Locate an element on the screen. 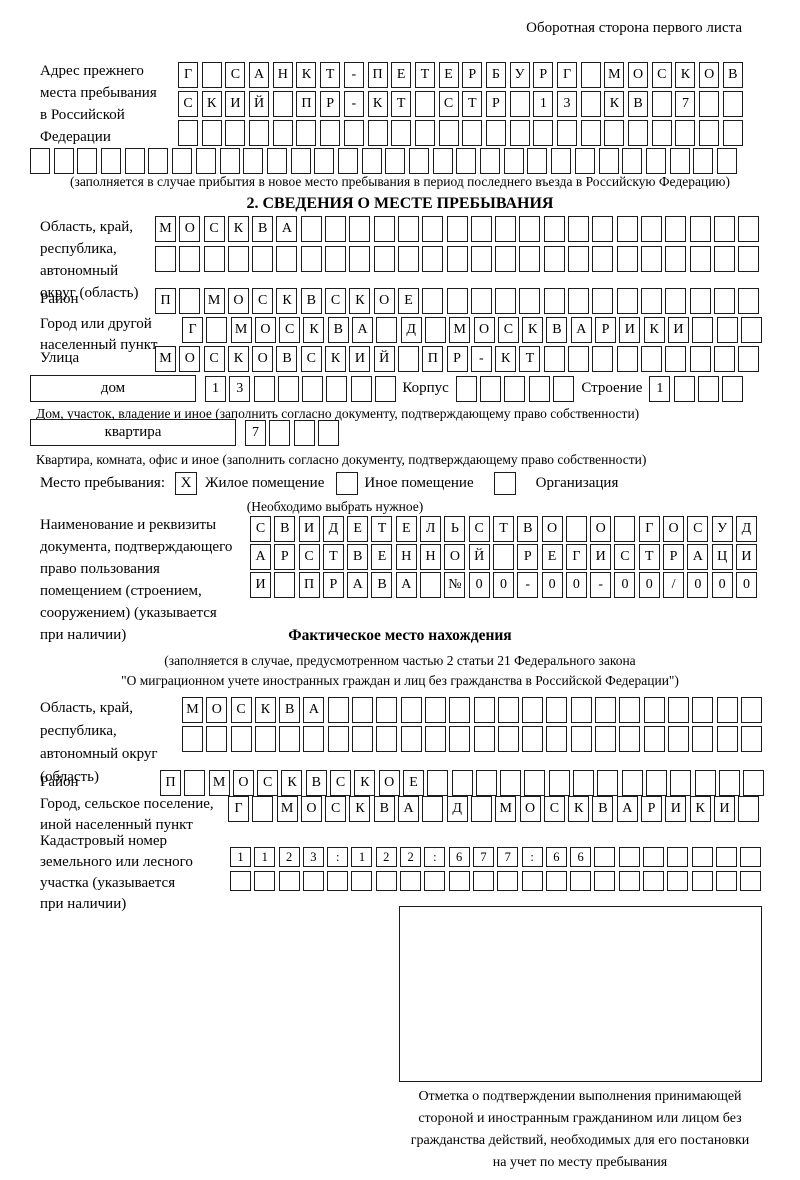 The width and height of the screenshot is (800, 1180). form-cell: 0 is located at coordinates (552, 585).